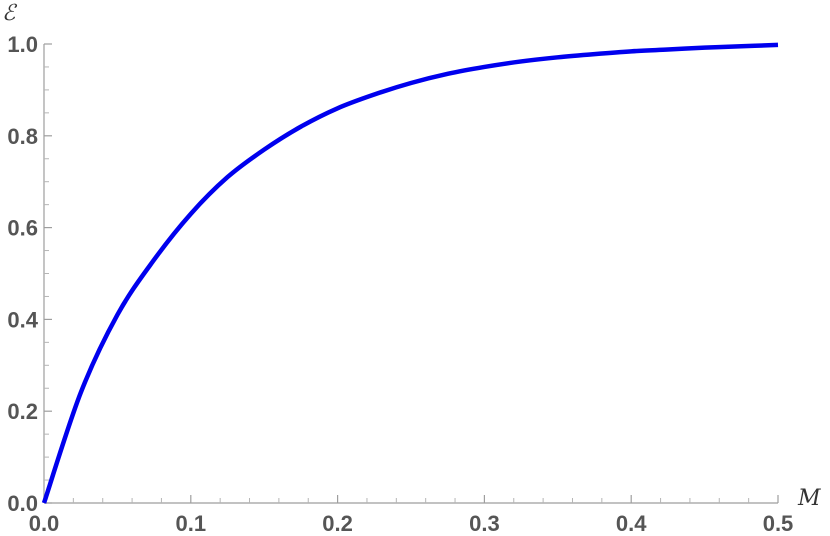 This screenshot has height=536, width=830. Describe the element at coordinates (778, 523) in the screenshot. I see `x-tick-label: 0.5` at that location.